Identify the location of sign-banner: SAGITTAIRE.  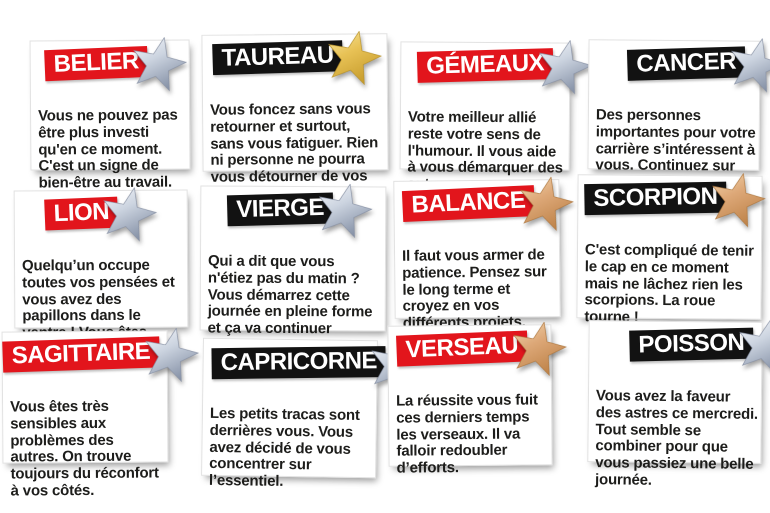
(81, 354).